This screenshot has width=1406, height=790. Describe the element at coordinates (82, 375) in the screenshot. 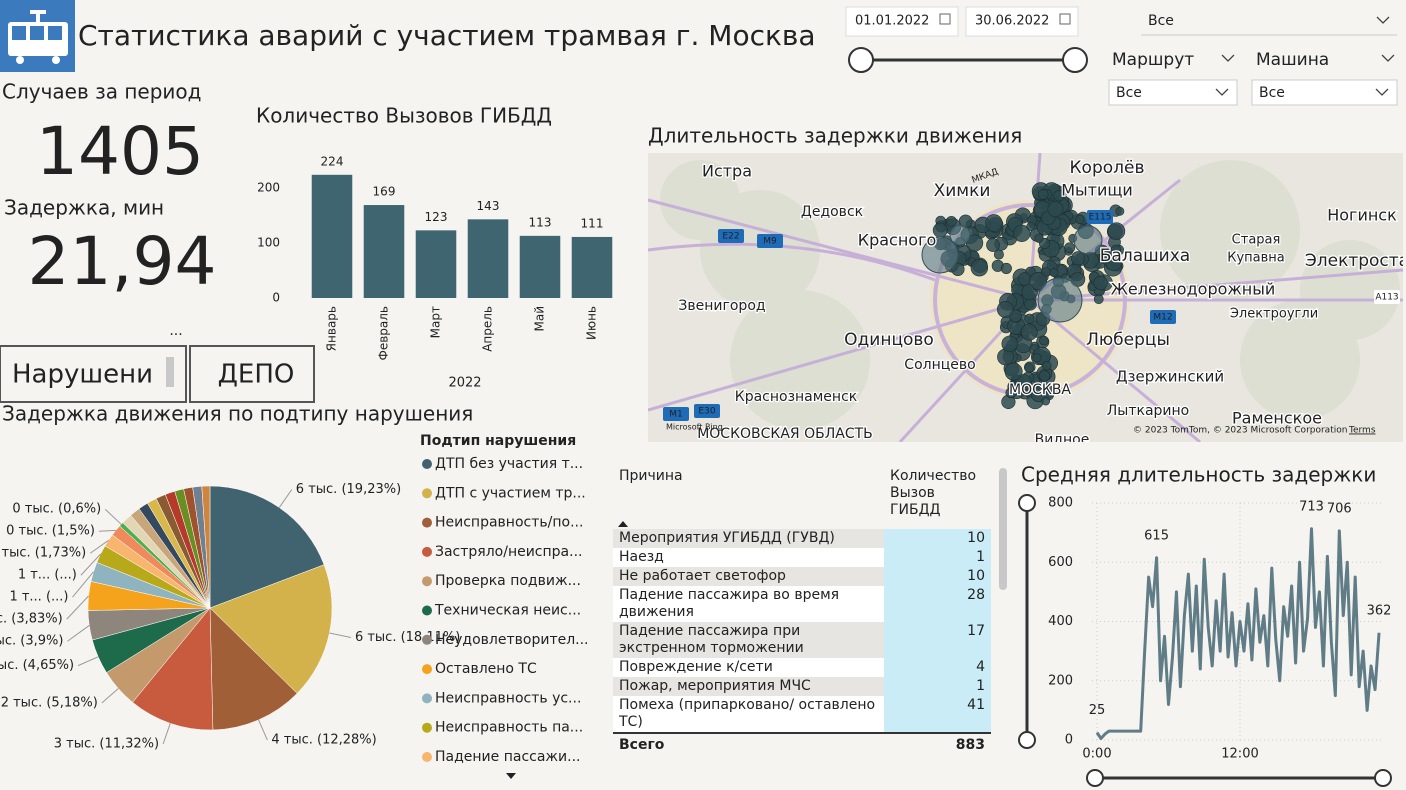

I see `button-label: Нарушени` at that location.